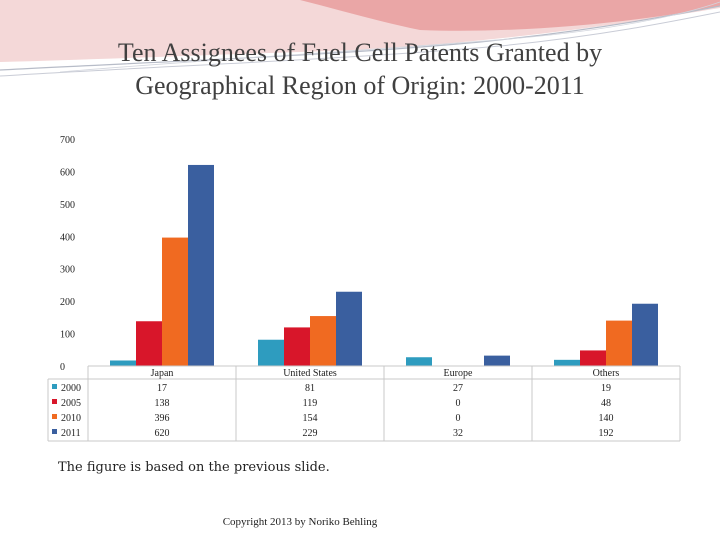  I want to click on data-label: 229, so click(310, 433).